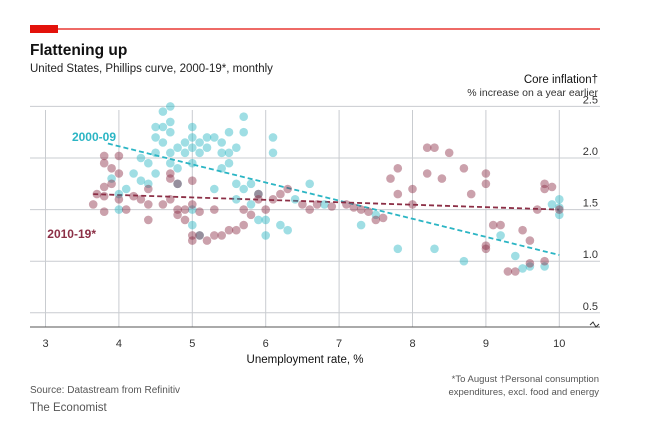 Image resolution: width=661 pixels, height=444 pixels. Describe the element at coordinates (532, 93) in the screenshot. I see `y-axis-sublabel: % increase on a year earlier` at that location.